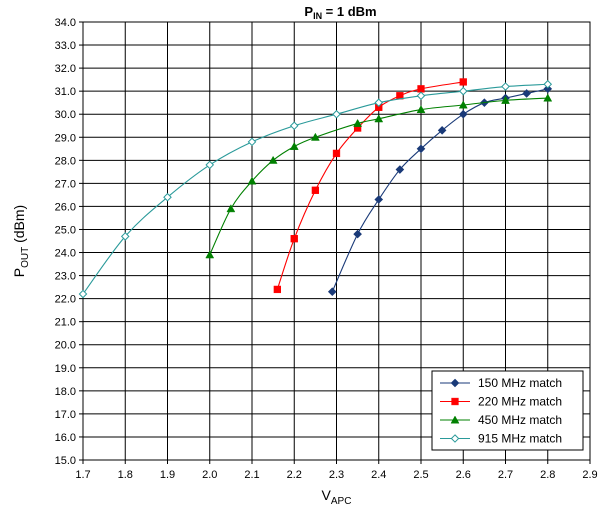  What do you see at coordinates (167, 475) in the screenshot?
I see `x-tick-label: 1.9` at bounding box center [167, 475].